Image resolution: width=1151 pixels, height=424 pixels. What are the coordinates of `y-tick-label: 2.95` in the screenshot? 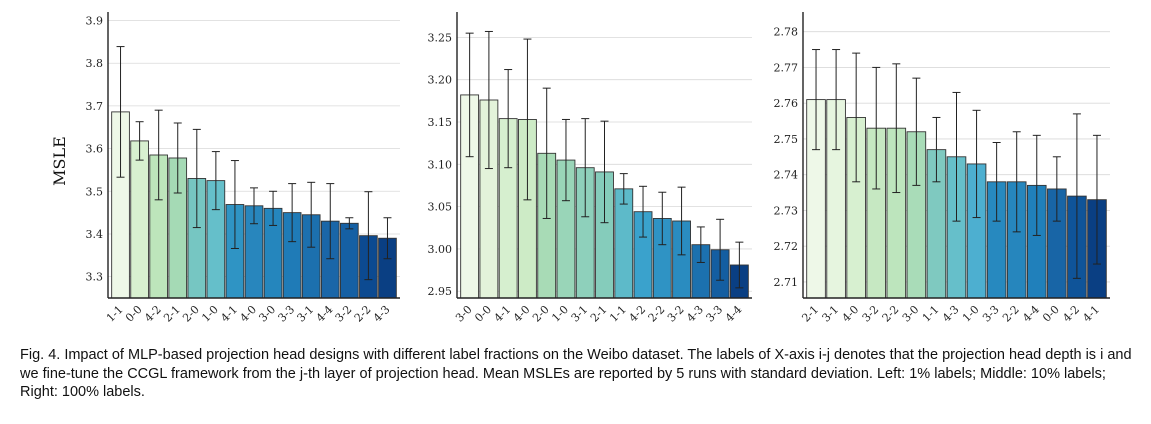 It's located at (440, 291).